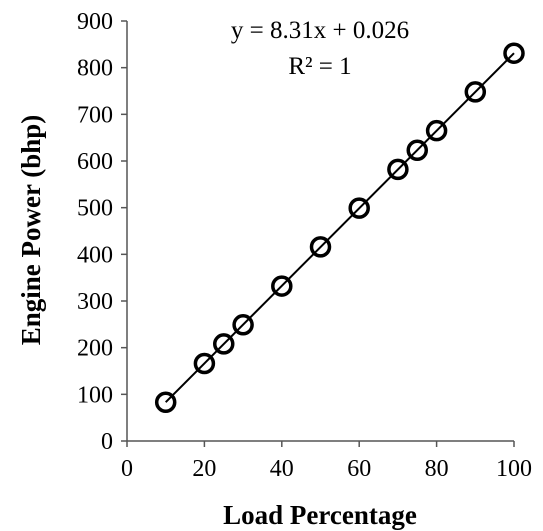 Image resolution: width=543 pixels, height=531 pixels. Describe the element at coordinates (95, 395) in the screenshot. I see `y-tick-label: 100` at that location.